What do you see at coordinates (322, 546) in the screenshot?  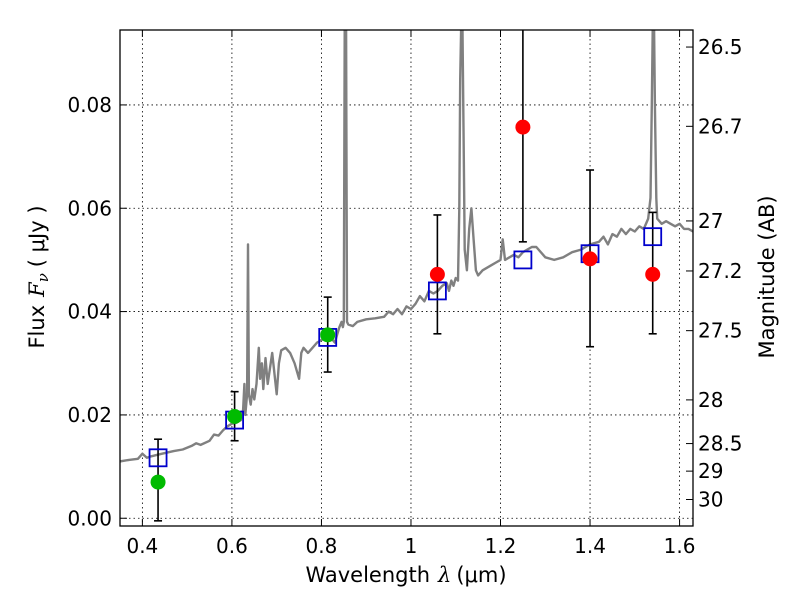 I see `x-tick-label: 0.8` at bounding box center [322, 546].